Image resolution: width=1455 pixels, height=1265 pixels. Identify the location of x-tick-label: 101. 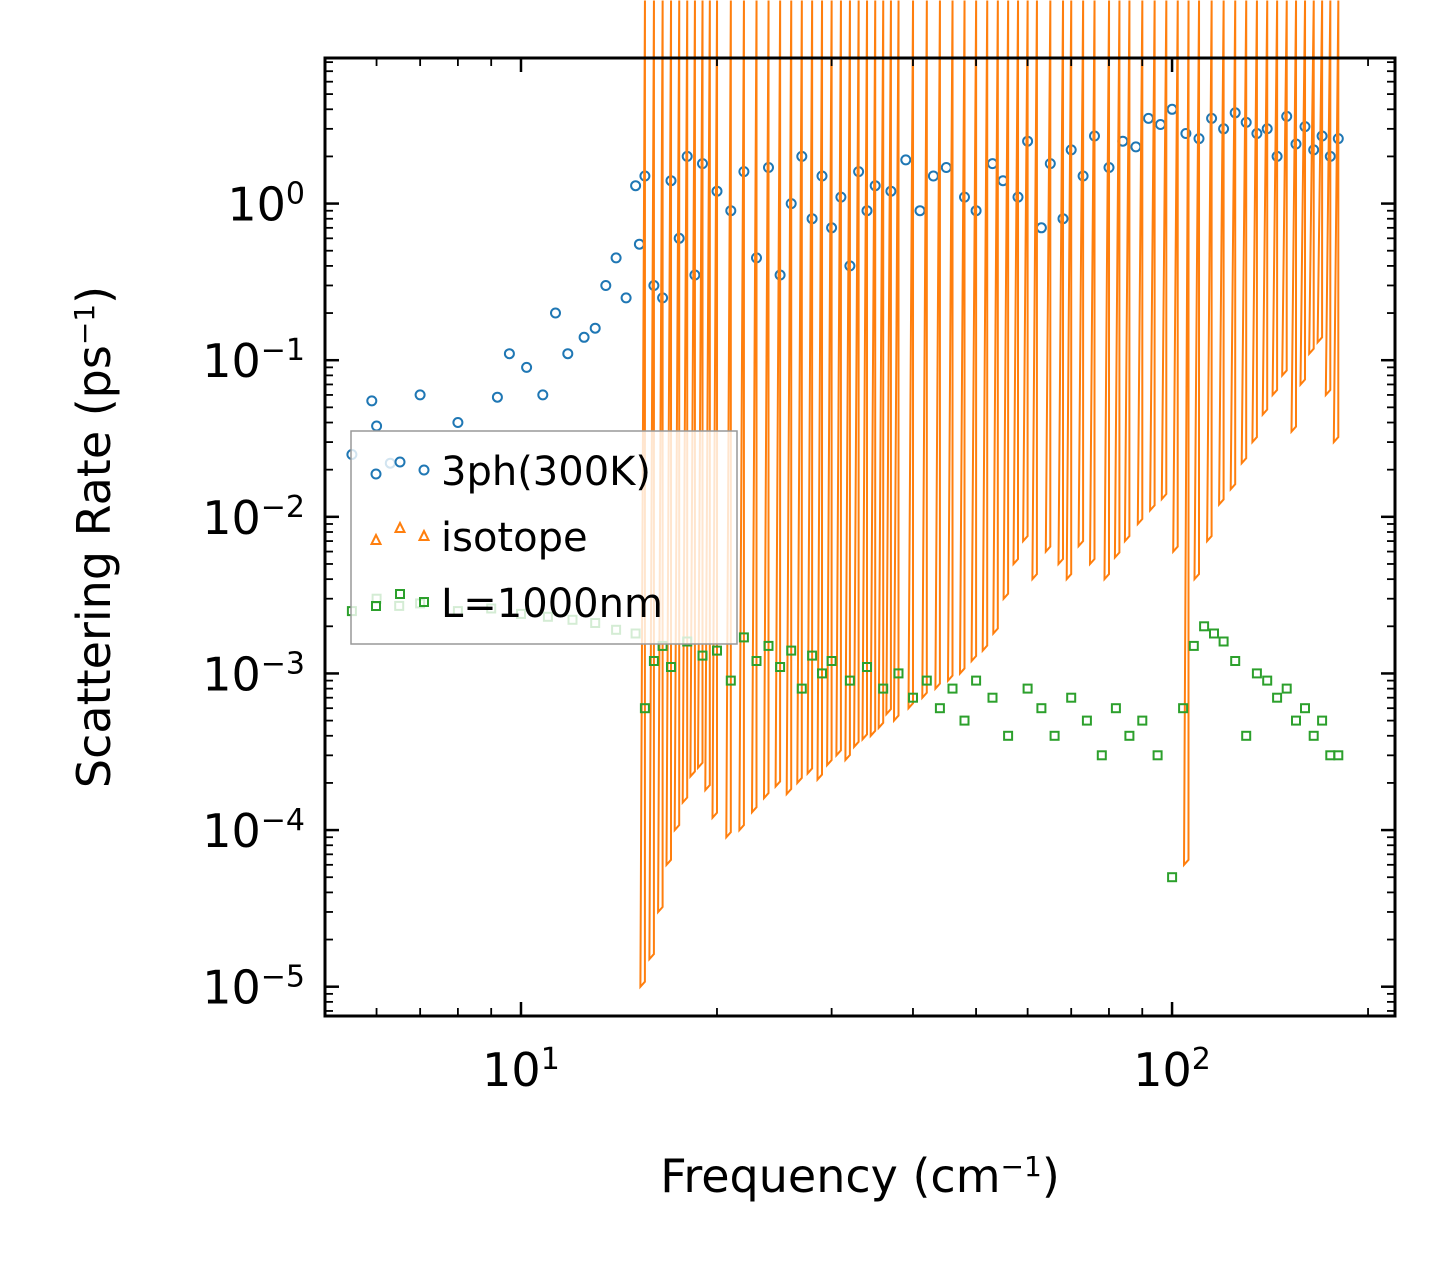
(521, 1070).